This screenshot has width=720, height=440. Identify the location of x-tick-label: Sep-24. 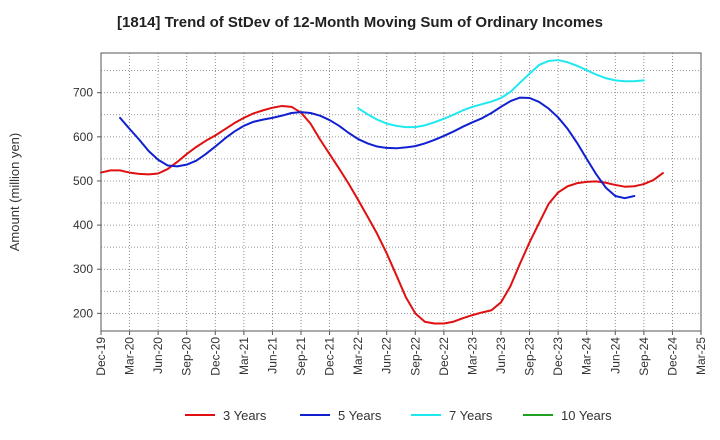
(644, 356).